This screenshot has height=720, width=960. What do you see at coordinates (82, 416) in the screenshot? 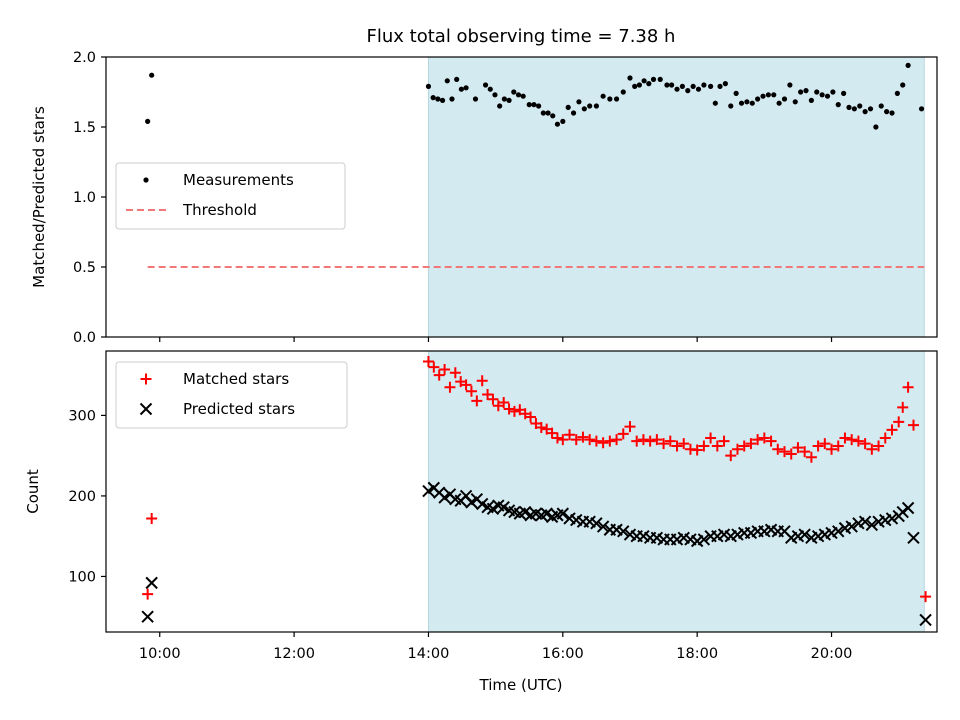
I see `y-tick-label: 300` at bounding box center [82, 416].